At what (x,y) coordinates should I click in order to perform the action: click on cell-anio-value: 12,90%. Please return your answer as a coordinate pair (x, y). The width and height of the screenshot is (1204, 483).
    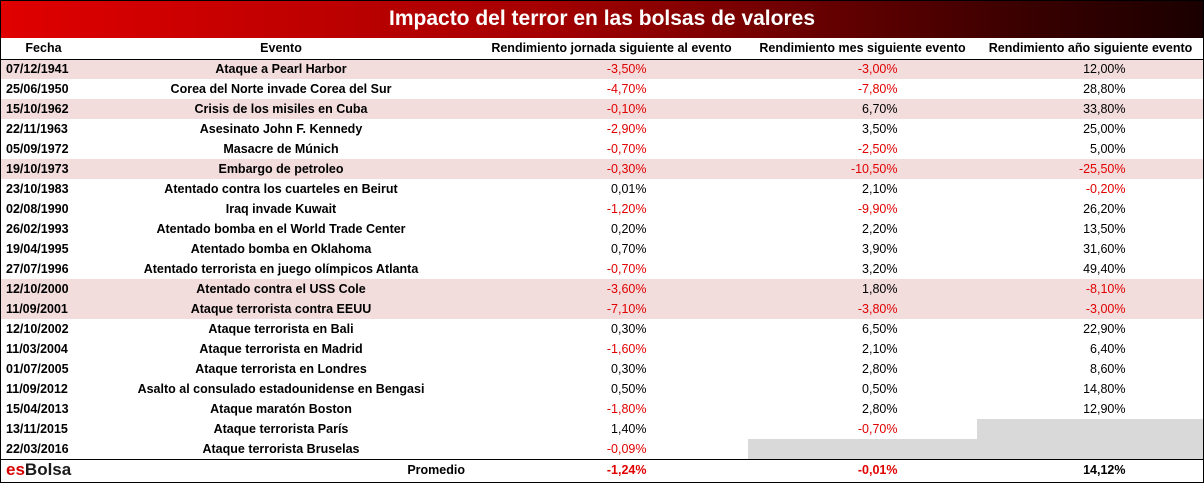
    Looking at the image, I should click on (1104, 409).